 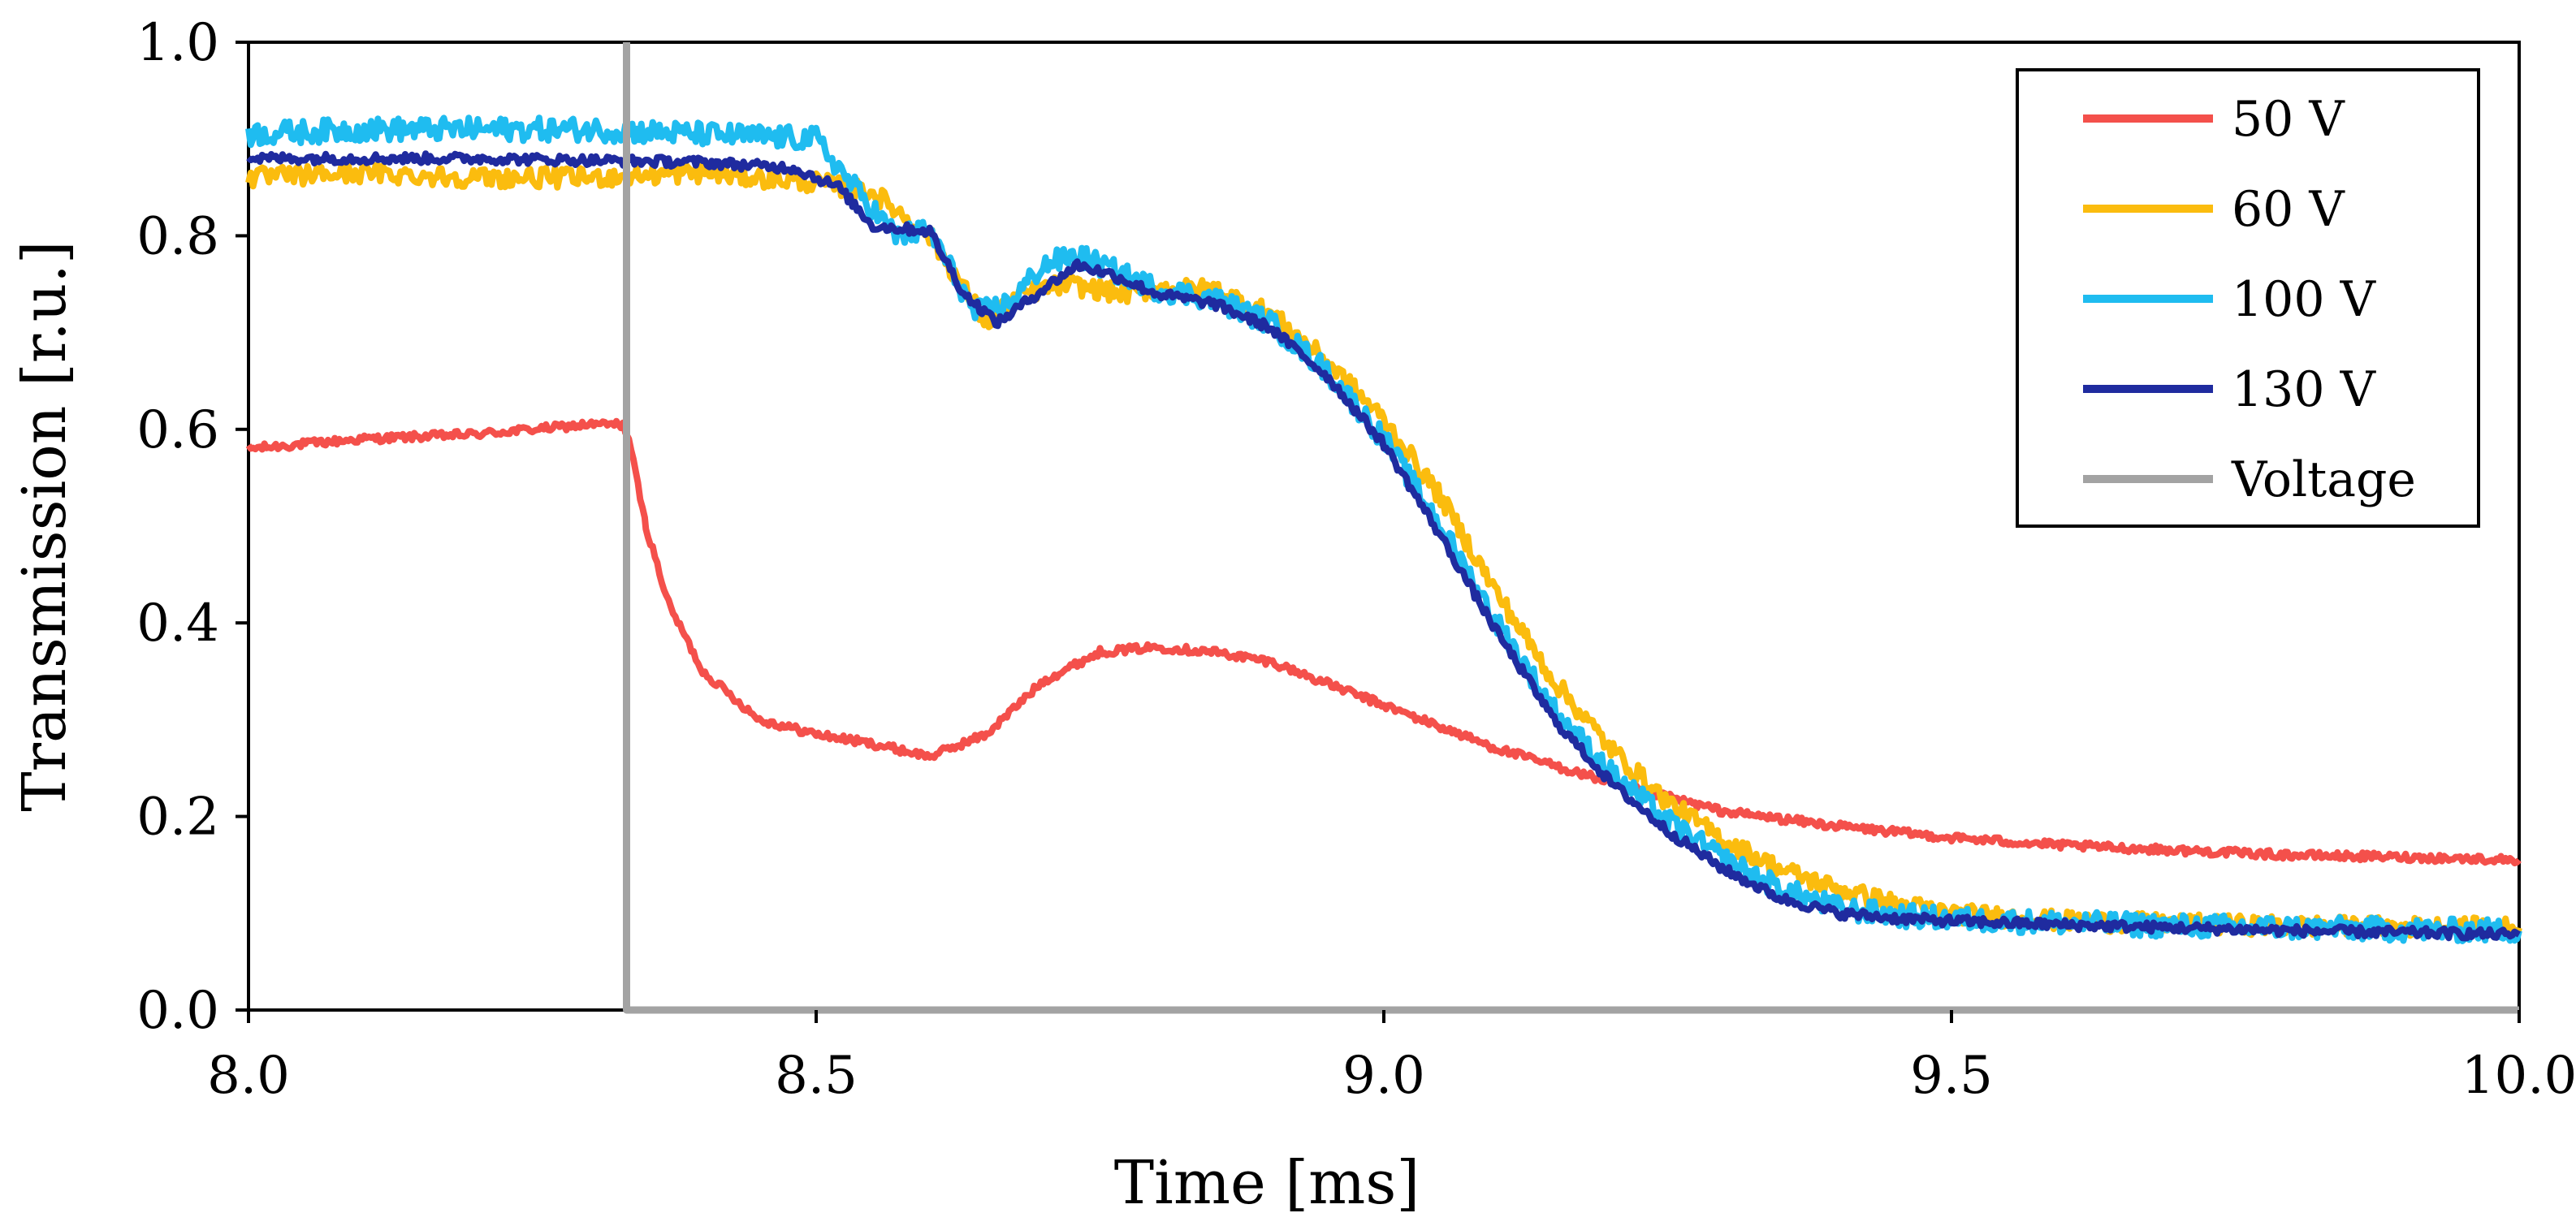 What do you see at coordinates (178, 1011) in the screenshot?
I see `y-tick-label: 0.0` at bounding box center [178, 1011].